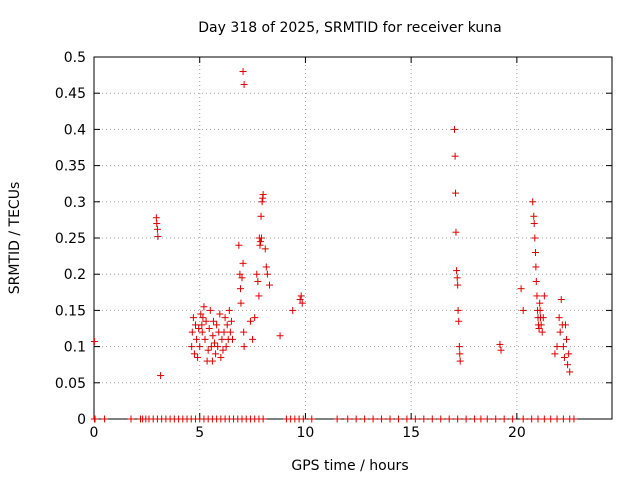 The width and height of the screenshot is (640, 480). What do you see at coordinates (75, 275) in the screenshot?
I see `y-tick-label: 0.2` at bounding box center [75, 275].